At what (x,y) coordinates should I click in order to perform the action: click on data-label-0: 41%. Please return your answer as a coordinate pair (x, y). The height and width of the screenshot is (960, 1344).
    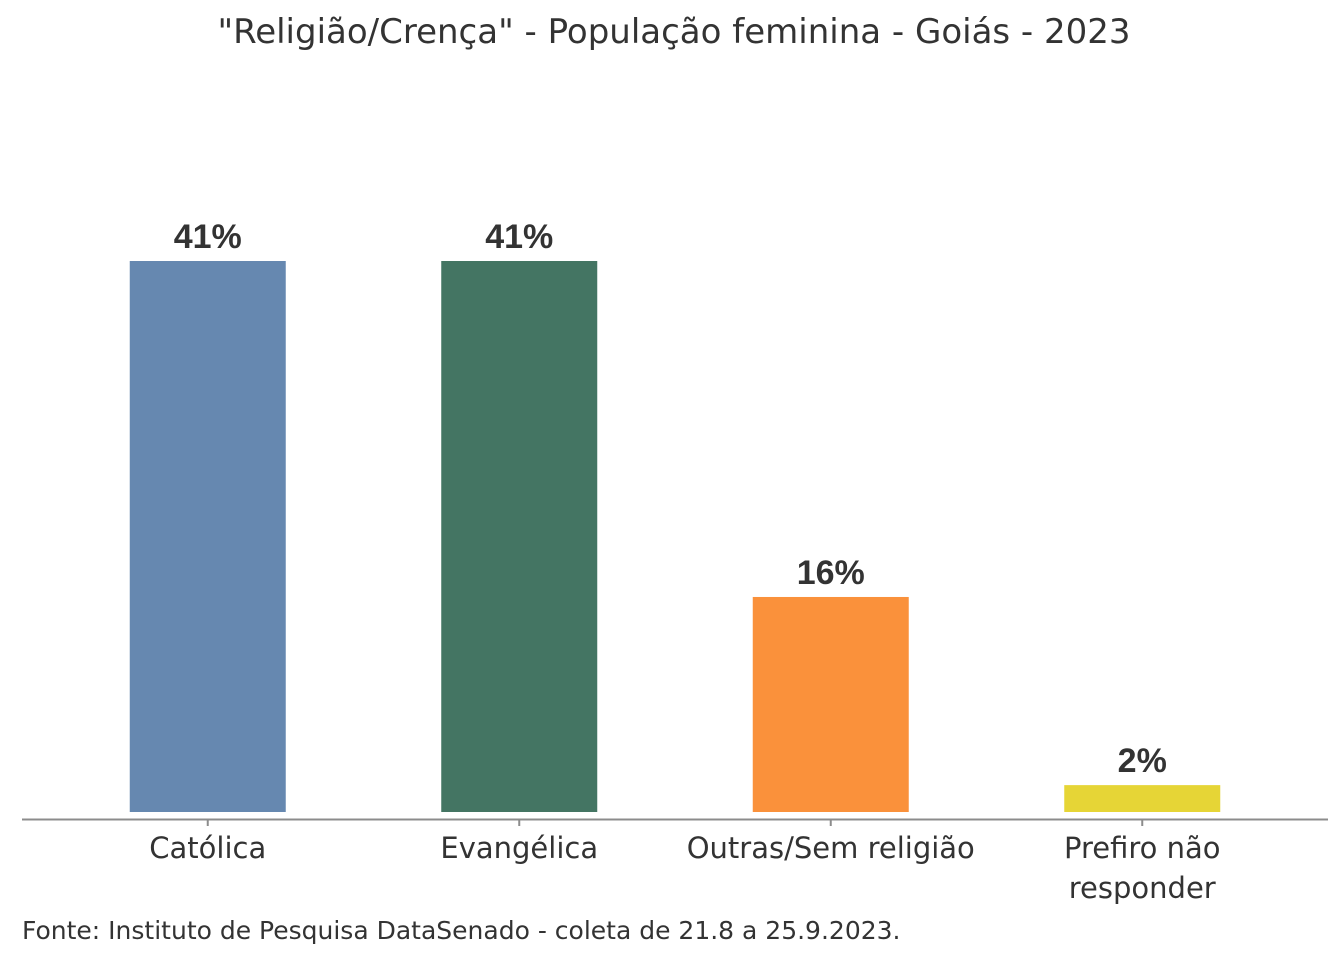
    Looking at the image, I should click on (208, 237).